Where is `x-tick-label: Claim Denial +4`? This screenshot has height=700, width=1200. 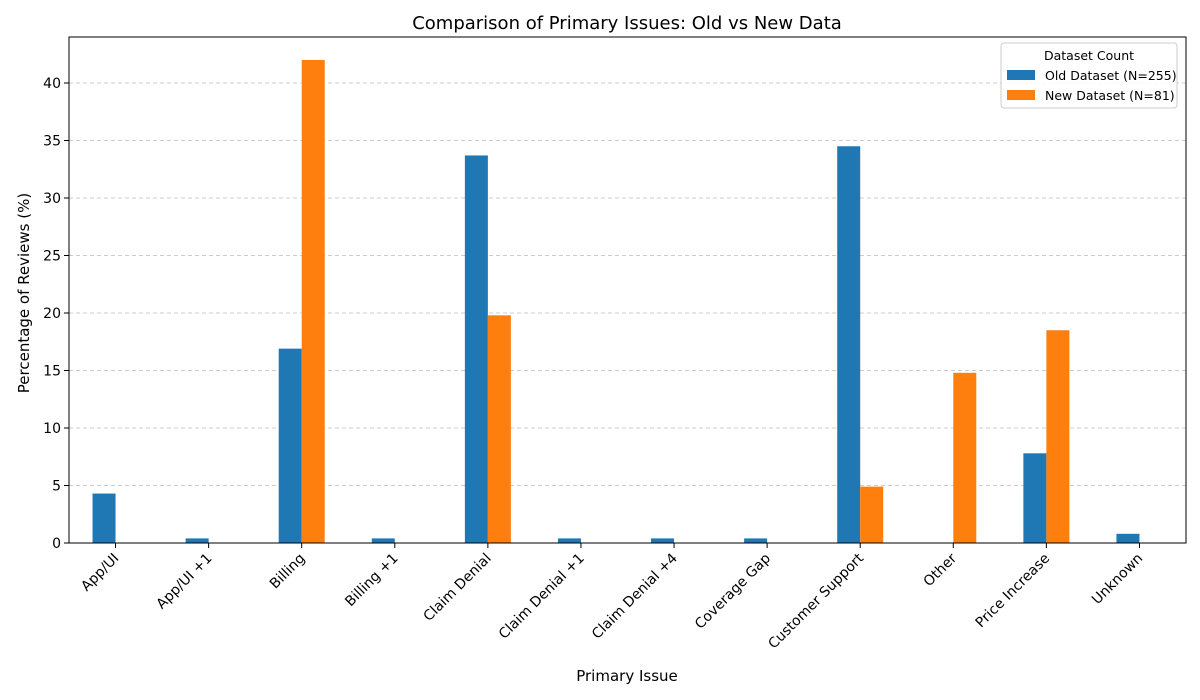
x-tick-label: Claim Denial +4 is located at coordinates (635, 596).